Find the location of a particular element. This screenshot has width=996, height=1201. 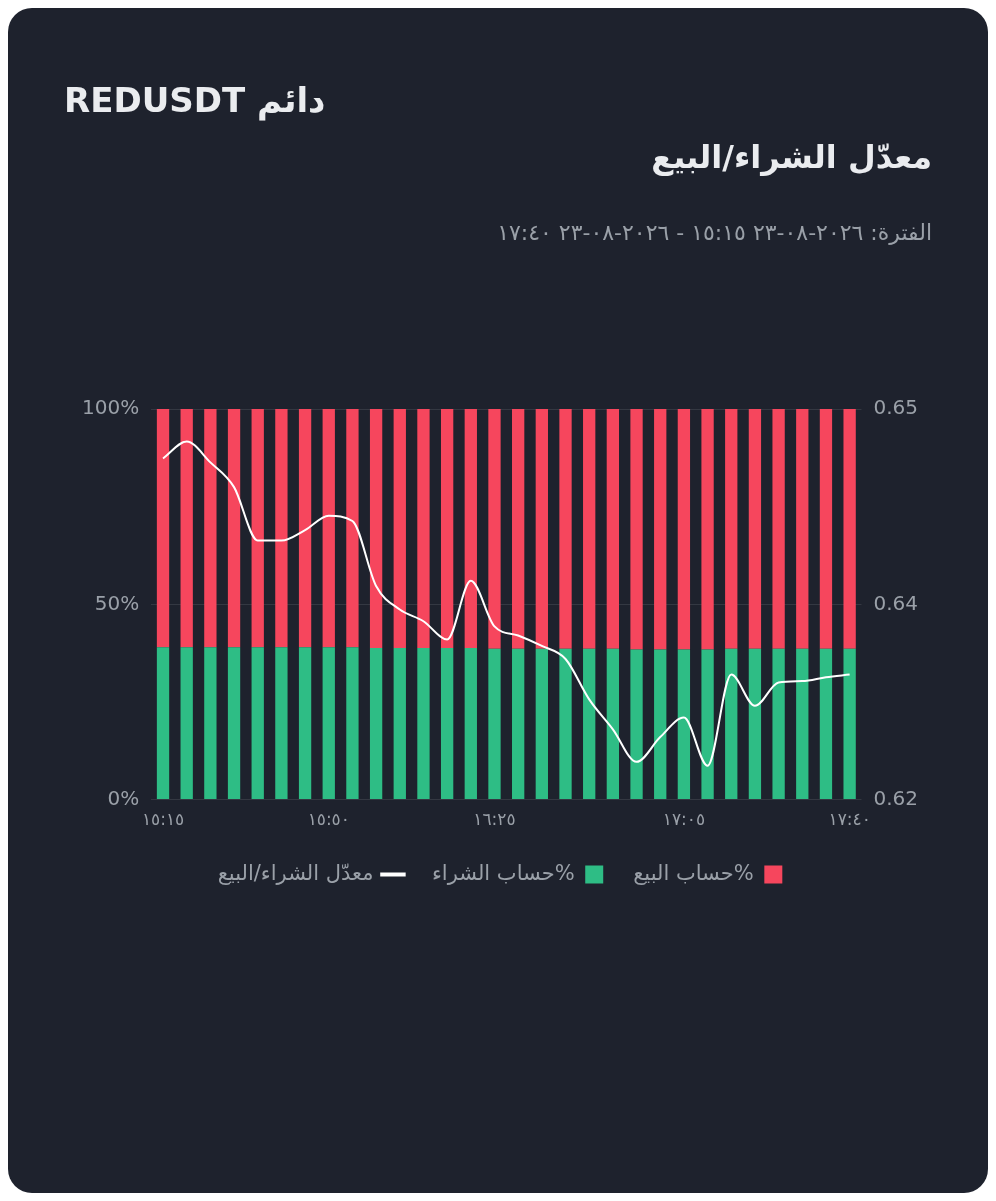

x-tick-label: ١٧:٠٥ is located at coordinates (684, 819).